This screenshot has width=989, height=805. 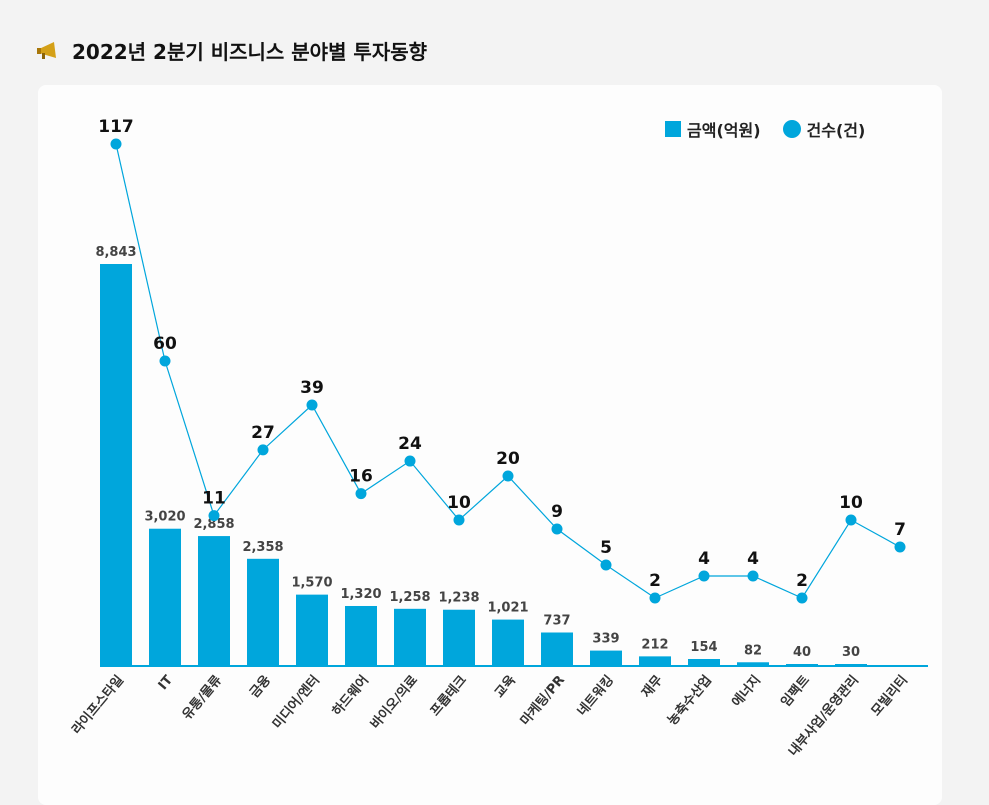 What do you see at coordinates (312, 388) in the screenshot?
I see `count-label: 39` at bounding box center [312, 388].